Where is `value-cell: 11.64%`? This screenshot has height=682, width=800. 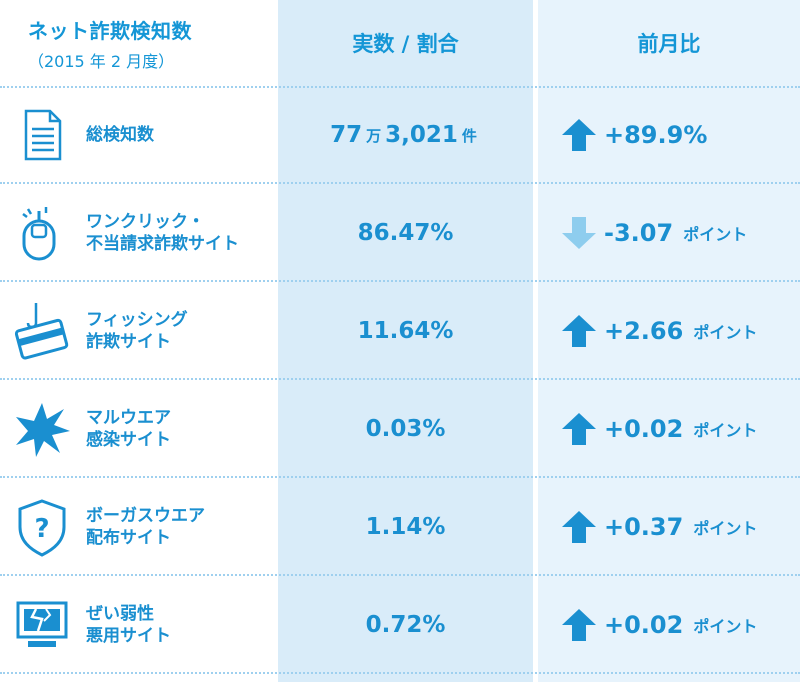
value-cell: 11.64% is located at coordinates (405, 331).